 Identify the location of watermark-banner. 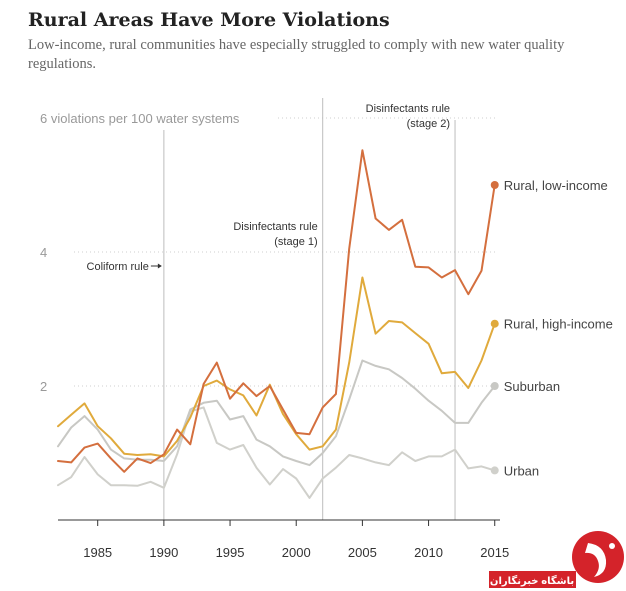
(532, 579).